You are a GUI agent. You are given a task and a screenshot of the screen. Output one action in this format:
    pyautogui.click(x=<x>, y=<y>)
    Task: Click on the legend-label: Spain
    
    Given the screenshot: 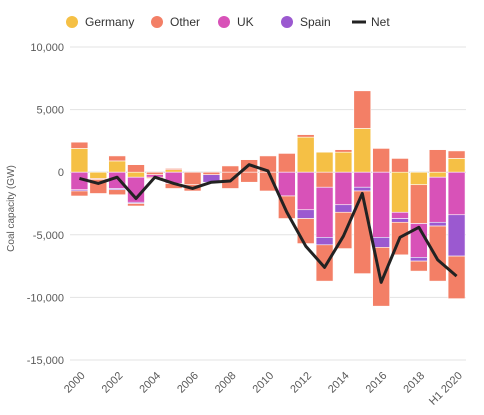 What is the action you would take?
    pyautogui.click(x=315, y=22)
    